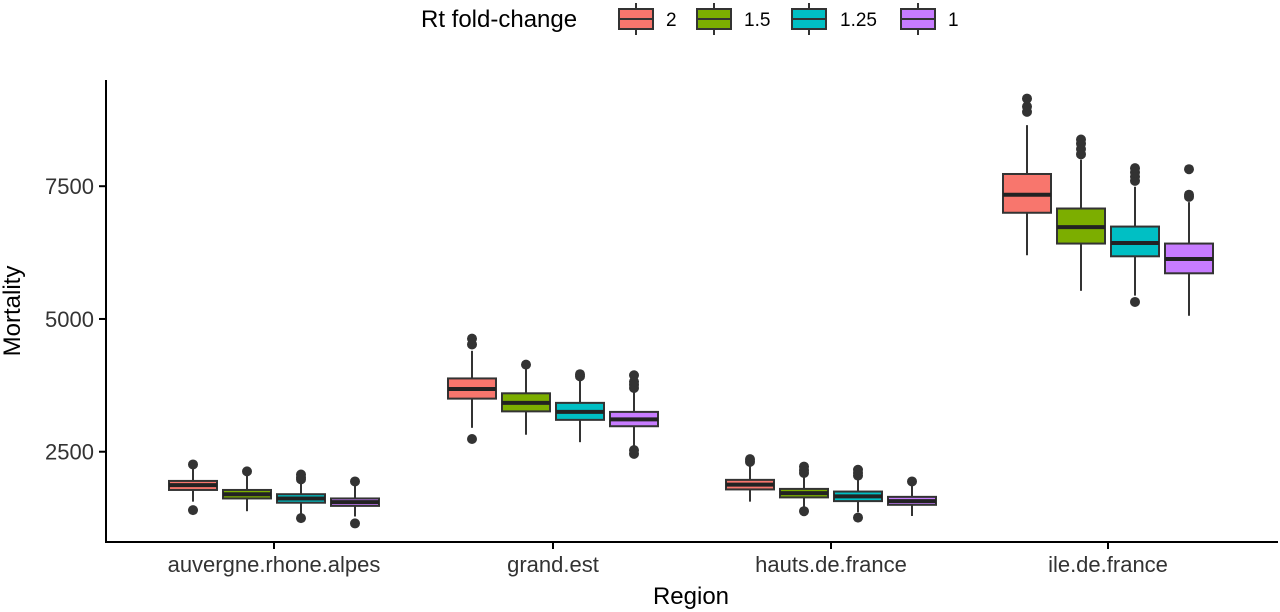 This screenshot has width=1280, height=612. Describe the element at coordinates (472, 388) in the screenshot. I see `box-grand.est-2` at that location.